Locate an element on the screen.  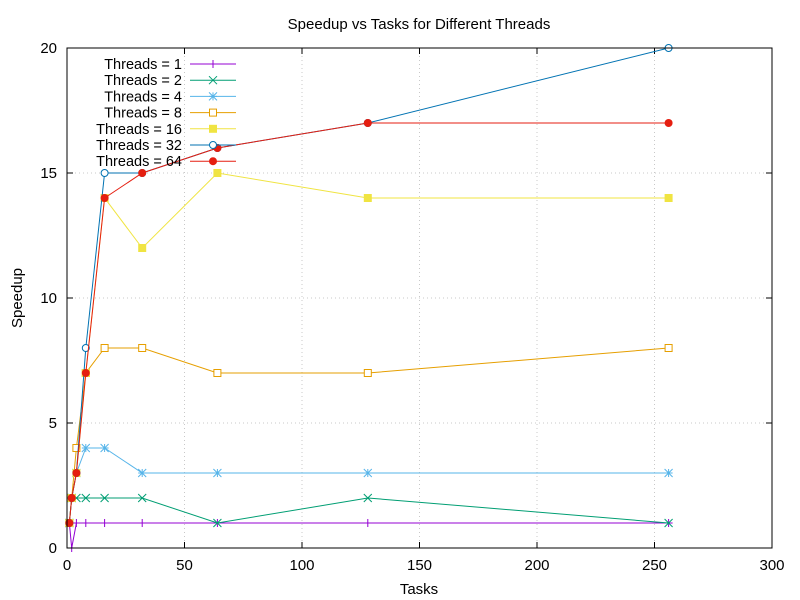
legend-label: Threads = 8 is located at coordinates (143, 114).